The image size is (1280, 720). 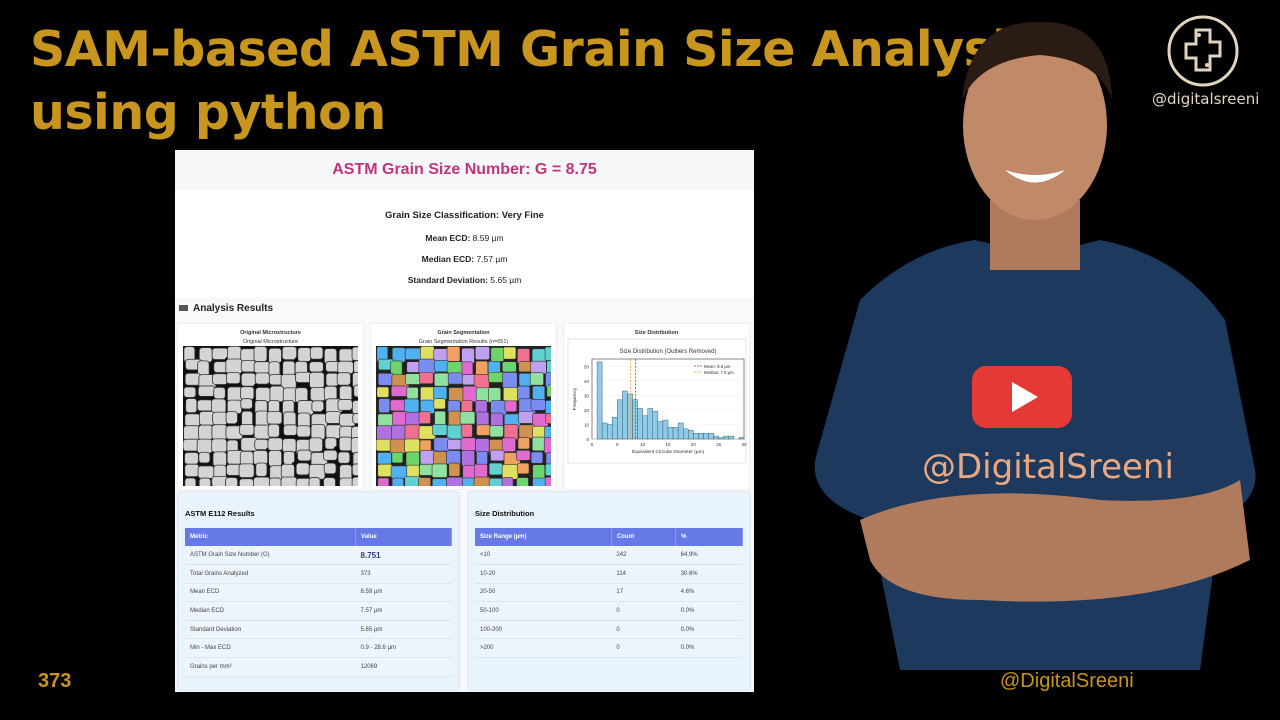 I want to click on shirt-text: @DigitalSreeni, so click(x=1048, y=467).